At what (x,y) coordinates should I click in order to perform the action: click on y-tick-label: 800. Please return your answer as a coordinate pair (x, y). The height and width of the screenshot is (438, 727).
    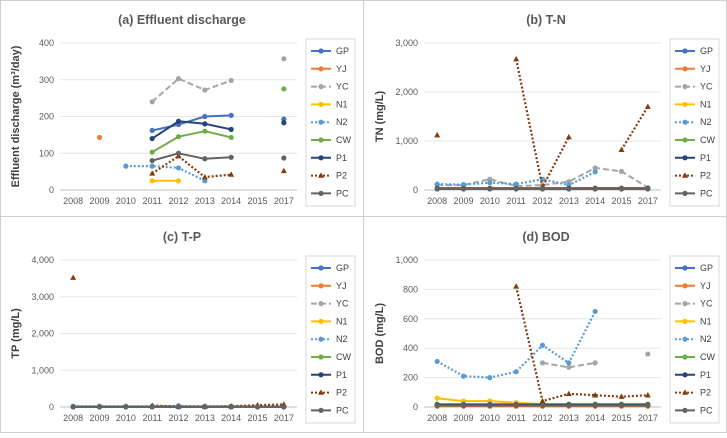
    Looking at the image, I should click on (410, 289).